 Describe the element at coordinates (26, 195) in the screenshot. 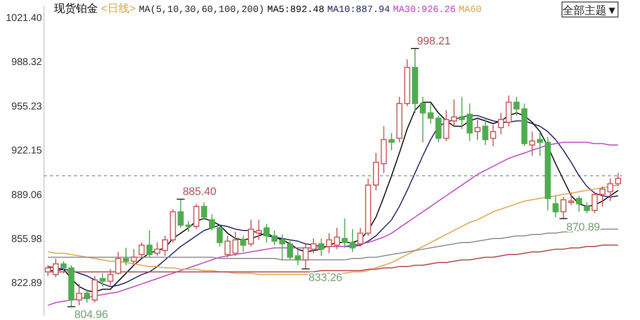

I see `y-tick-label: 889.06` at that location.